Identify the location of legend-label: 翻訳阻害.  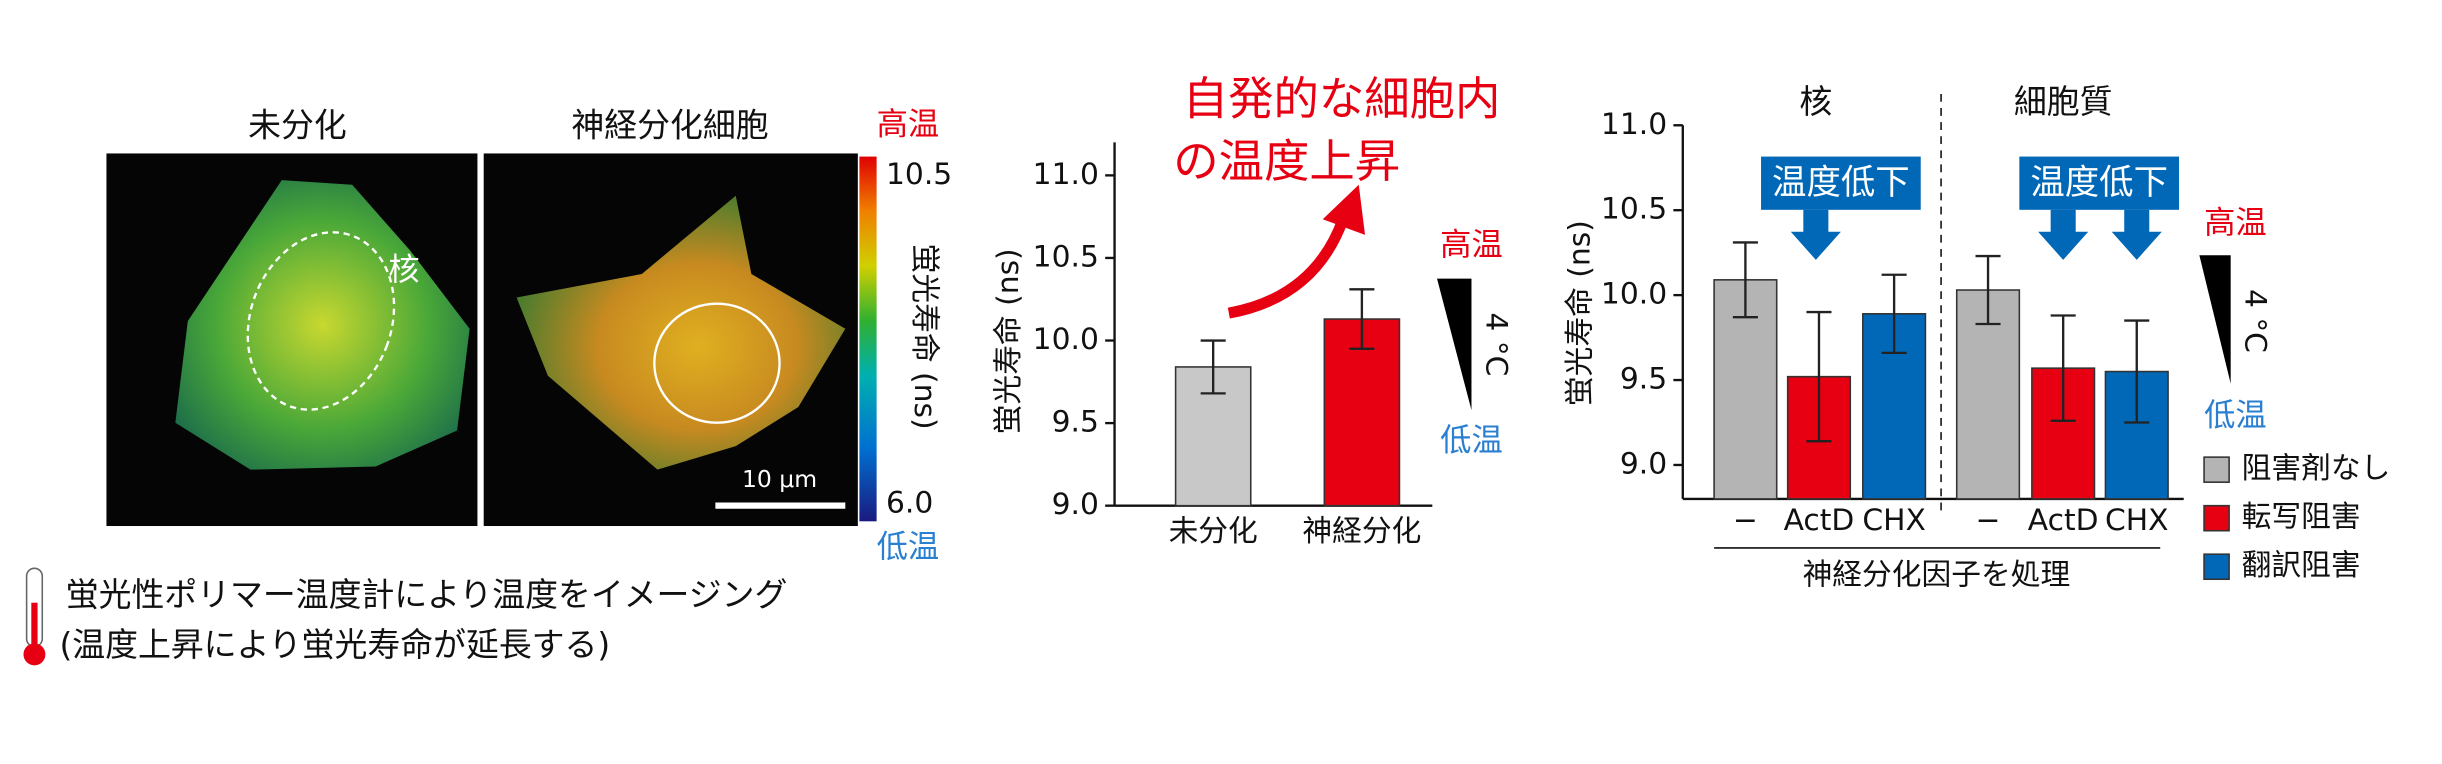
(2301, 565).